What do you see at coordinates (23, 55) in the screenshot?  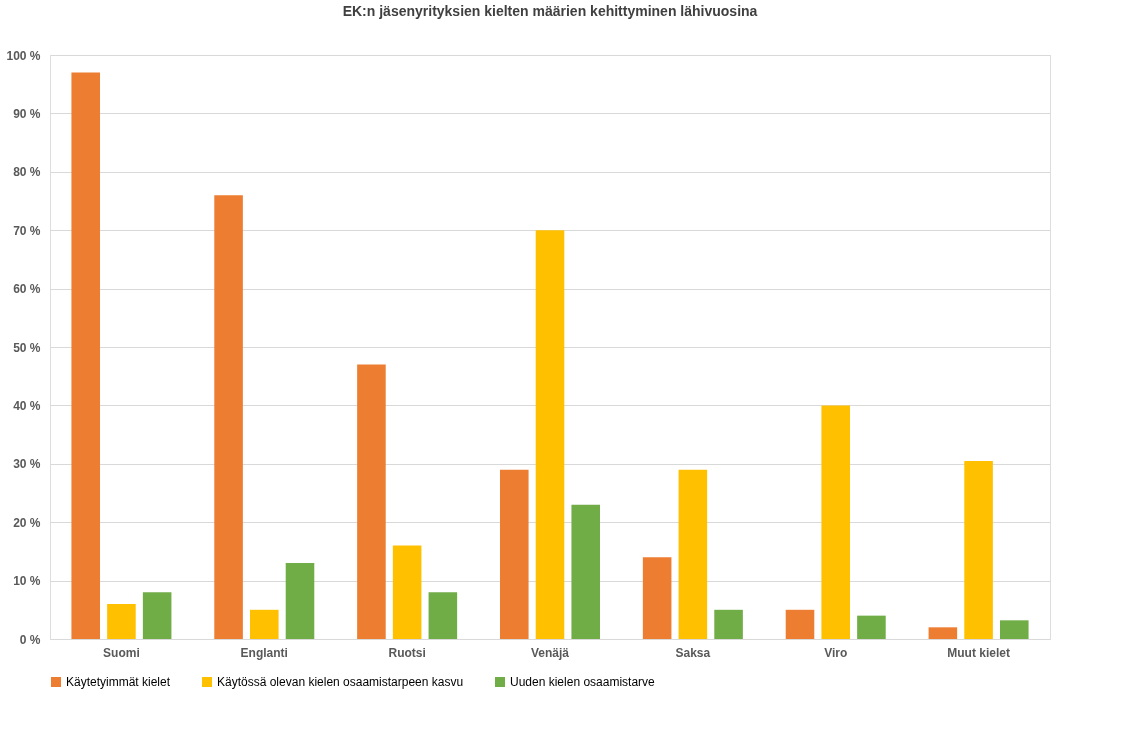 I see `y-tick-label: 100 %` at bounding box center [23, 55].